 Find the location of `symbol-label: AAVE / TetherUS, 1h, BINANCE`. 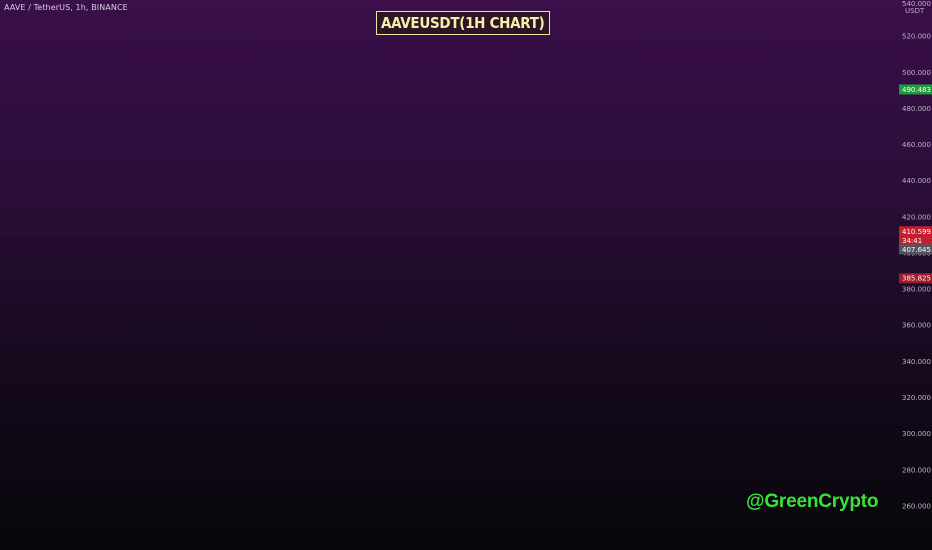

symbol-label: AAVE / TetherUS, 1h, BINANCE is located at coordinates (66, 7).